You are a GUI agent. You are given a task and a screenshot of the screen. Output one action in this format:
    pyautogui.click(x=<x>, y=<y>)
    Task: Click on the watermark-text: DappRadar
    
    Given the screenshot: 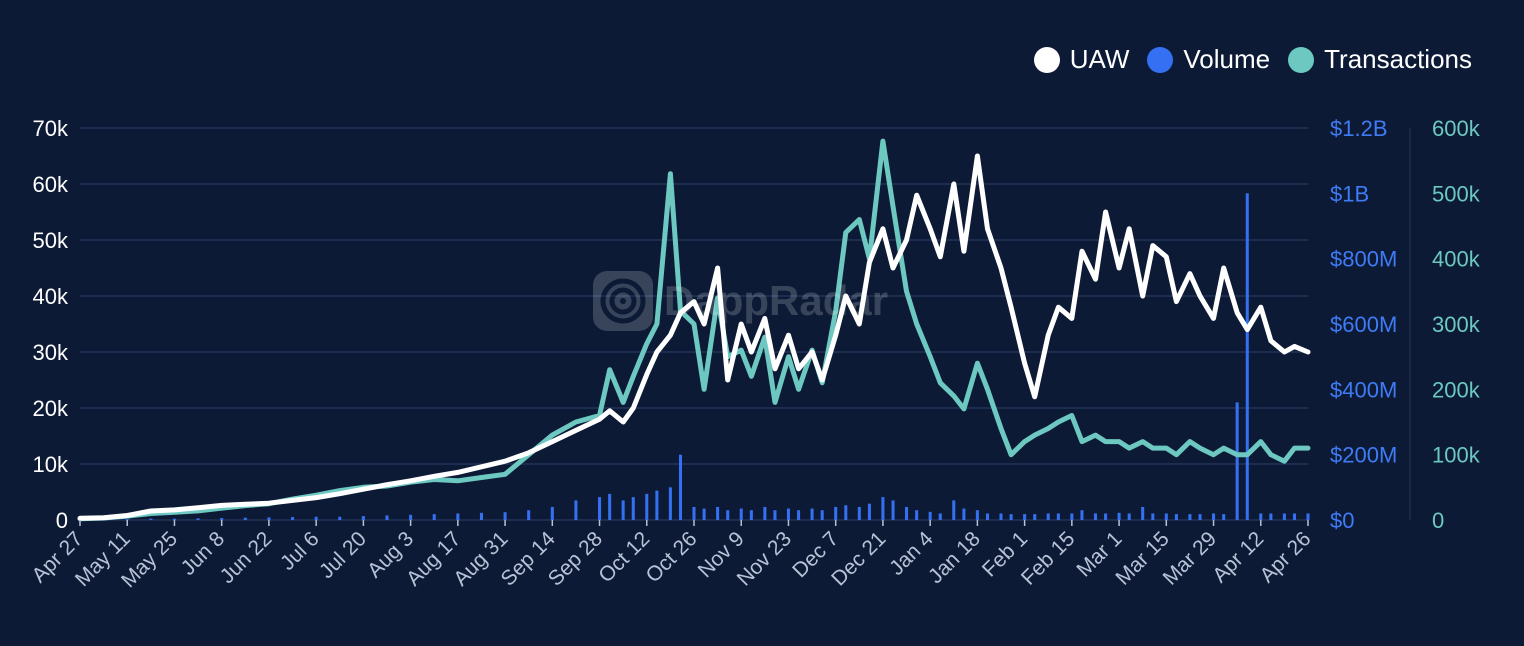 What is the action you would take?
    pyautogui.click(x=776, y=300)
    